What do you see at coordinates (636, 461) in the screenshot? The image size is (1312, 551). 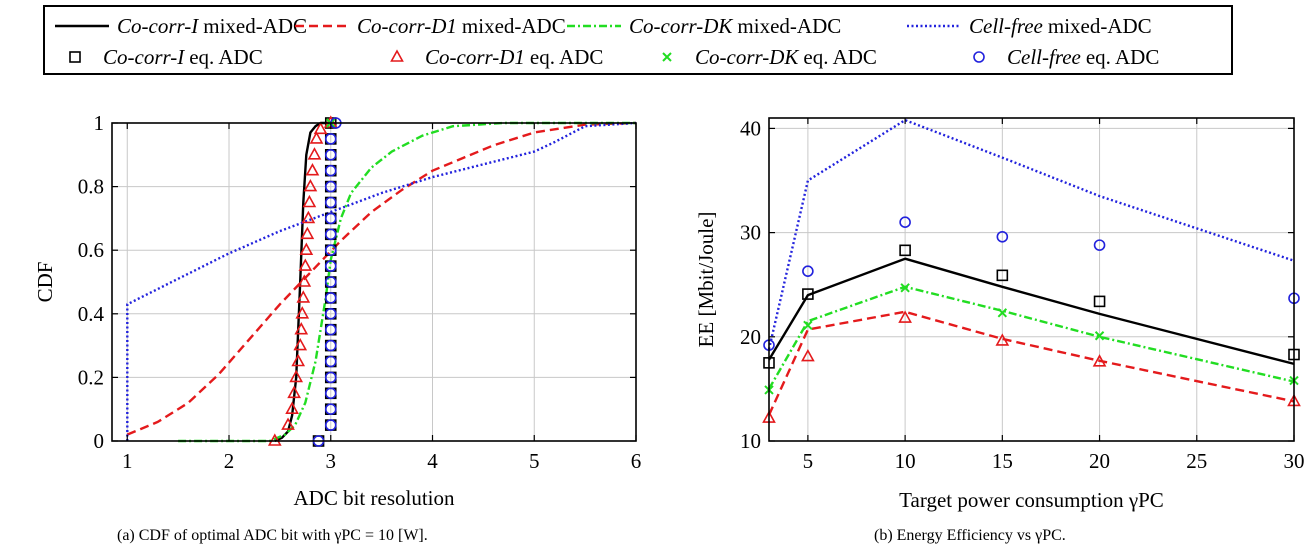 I see `x-tick-label: 6` at bounding box center [636, 461].